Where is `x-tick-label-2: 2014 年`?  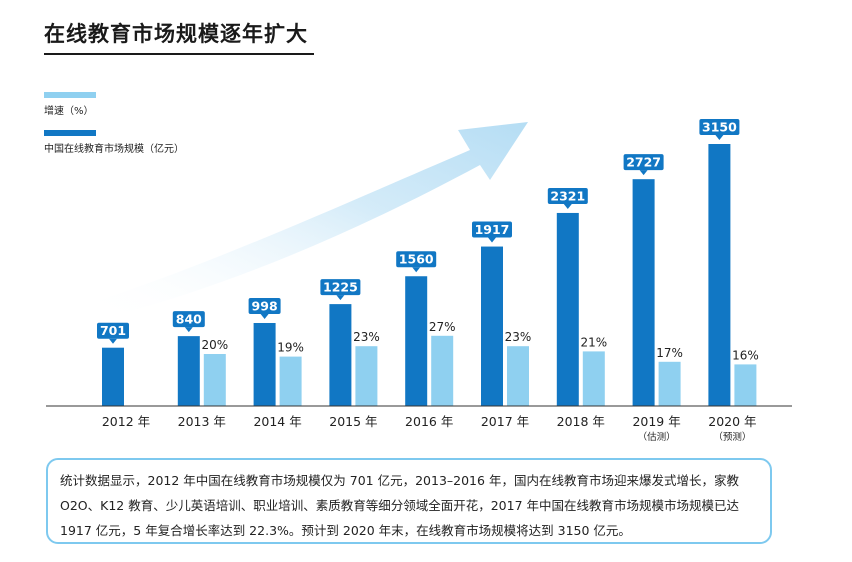
x-tick-label-2: 2014 年 is located at coordinates (277, 421).